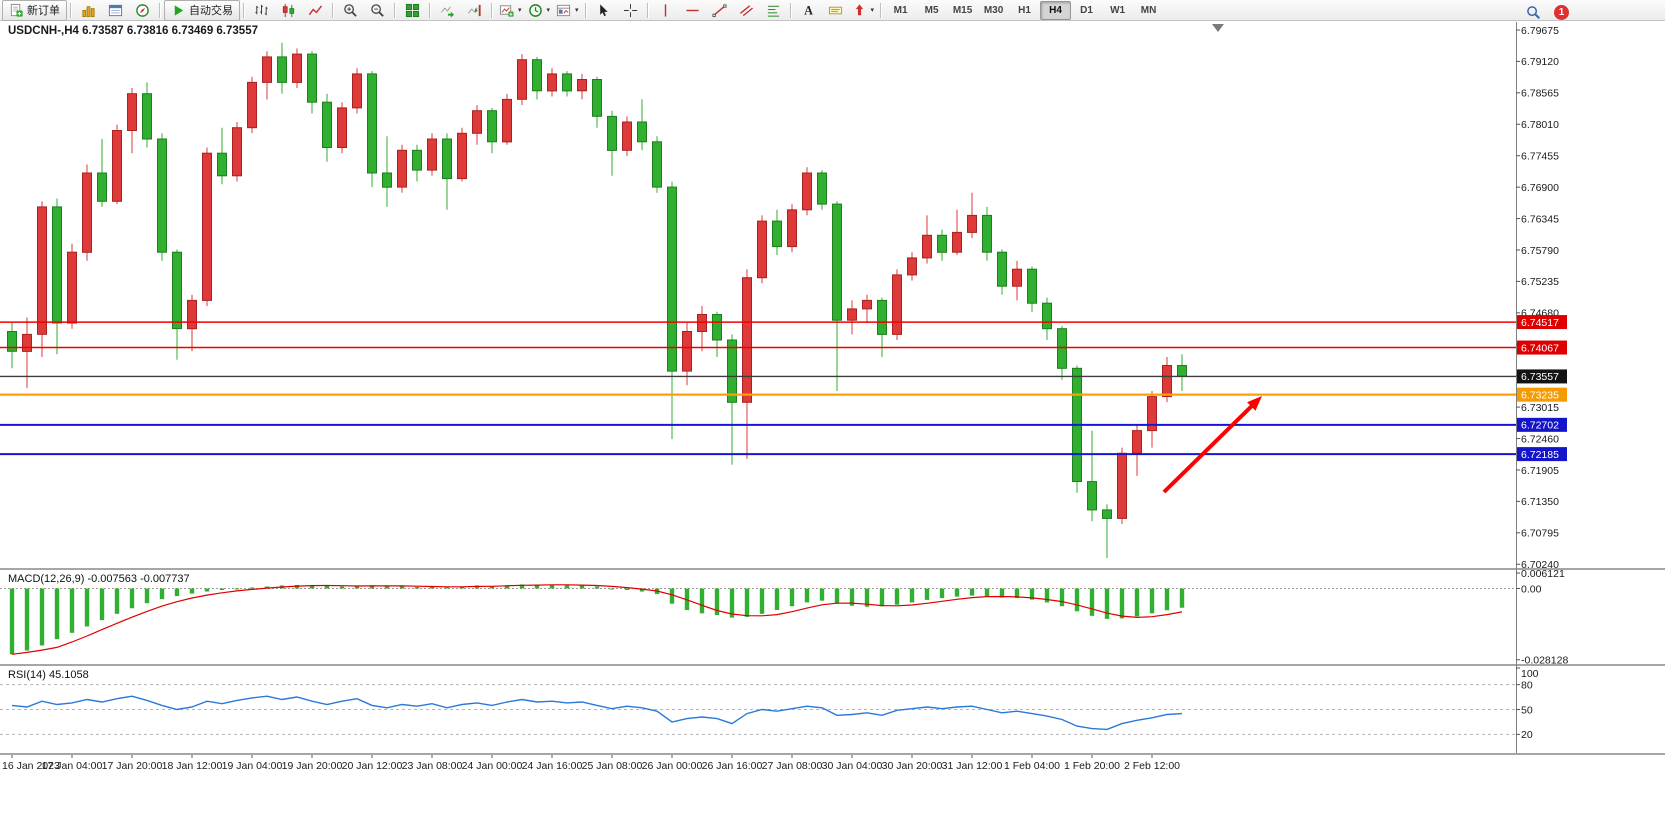 The height and width of the screenshot is (833, 1665). I want to click on timeframe-m5-button: M5, so click(931, 10).